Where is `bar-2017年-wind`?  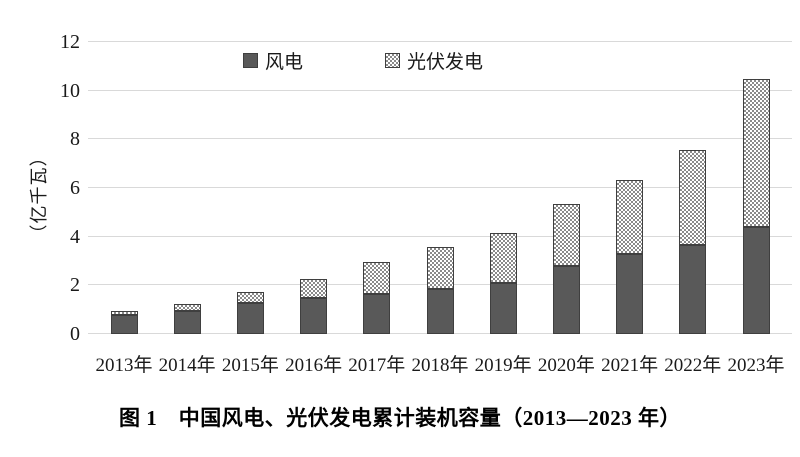
bar-2017年-wind is located at coordinates (377, 314).